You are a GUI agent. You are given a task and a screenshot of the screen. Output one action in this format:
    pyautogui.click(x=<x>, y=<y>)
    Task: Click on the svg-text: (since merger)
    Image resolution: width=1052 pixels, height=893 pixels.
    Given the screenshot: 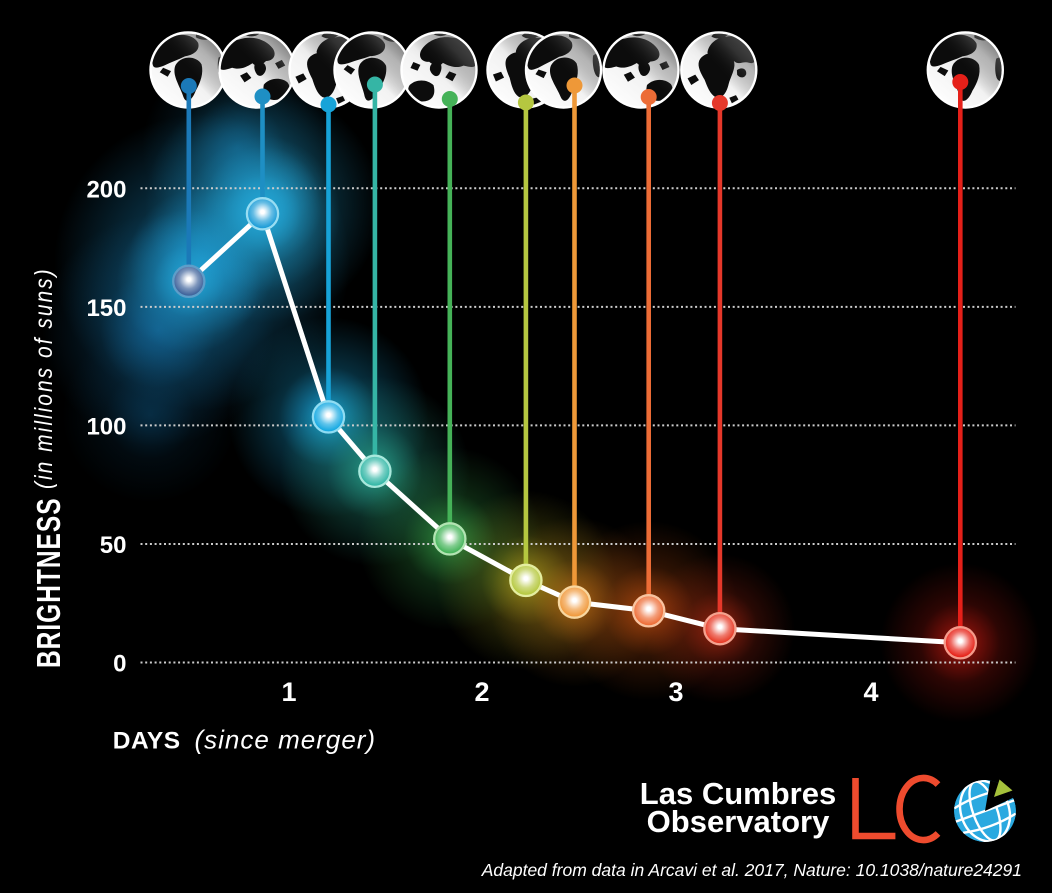 What is the action you would take?
    pyautogui.click(x=286, y=740)
    